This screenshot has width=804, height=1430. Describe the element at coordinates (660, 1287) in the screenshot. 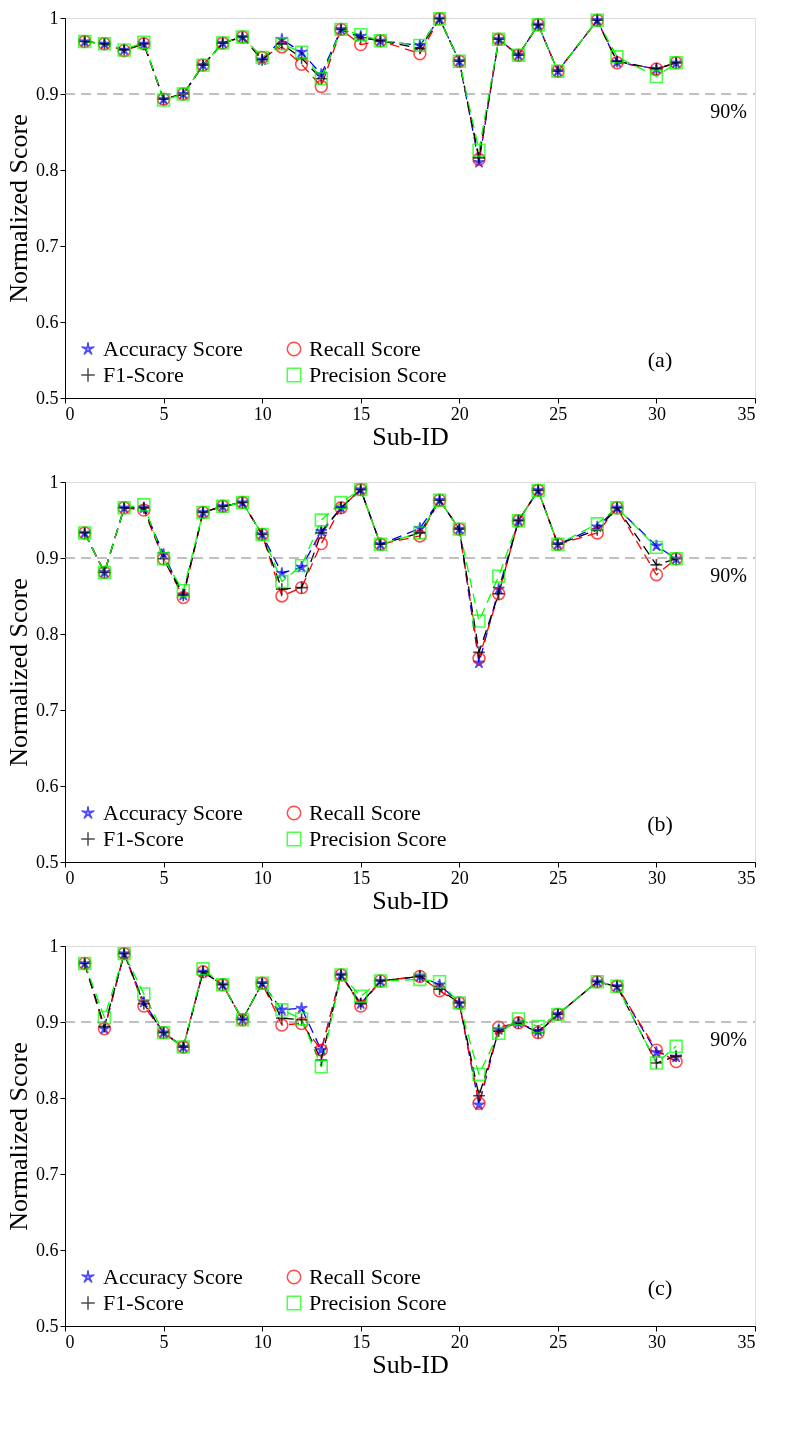

I see `annotation: (c)` at that location.